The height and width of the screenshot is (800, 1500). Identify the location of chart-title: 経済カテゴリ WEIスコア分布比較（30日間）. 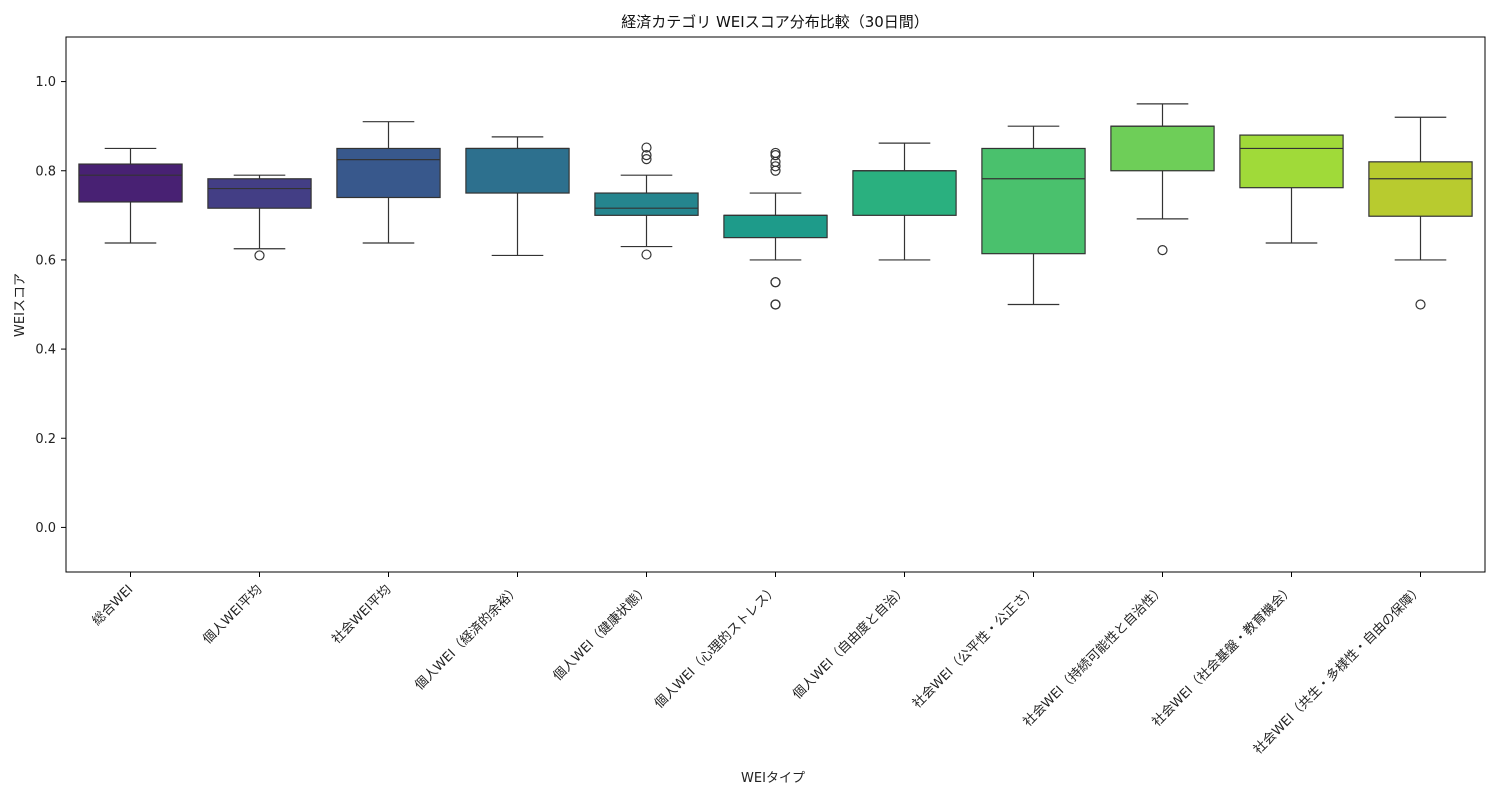
(775, 22).